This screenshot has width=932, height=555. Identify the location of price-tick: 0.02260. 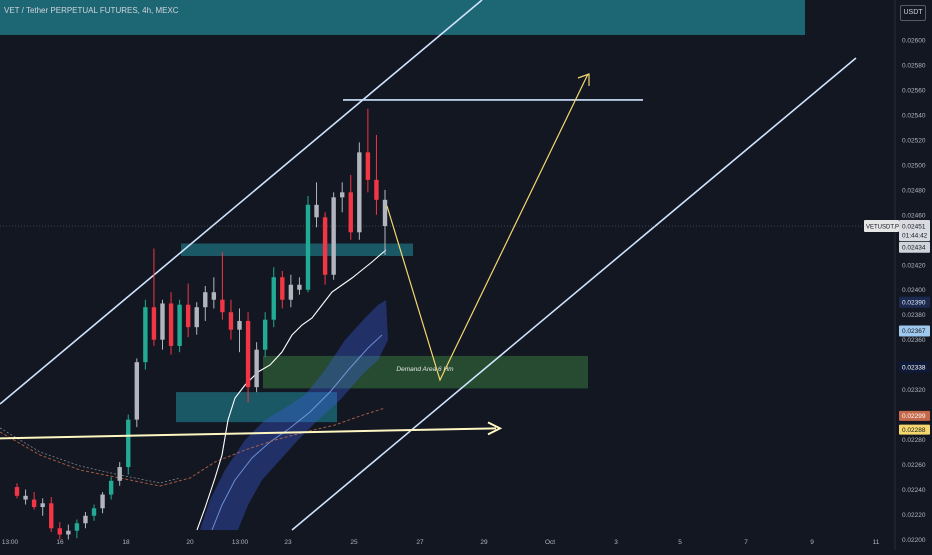
(914, 465).